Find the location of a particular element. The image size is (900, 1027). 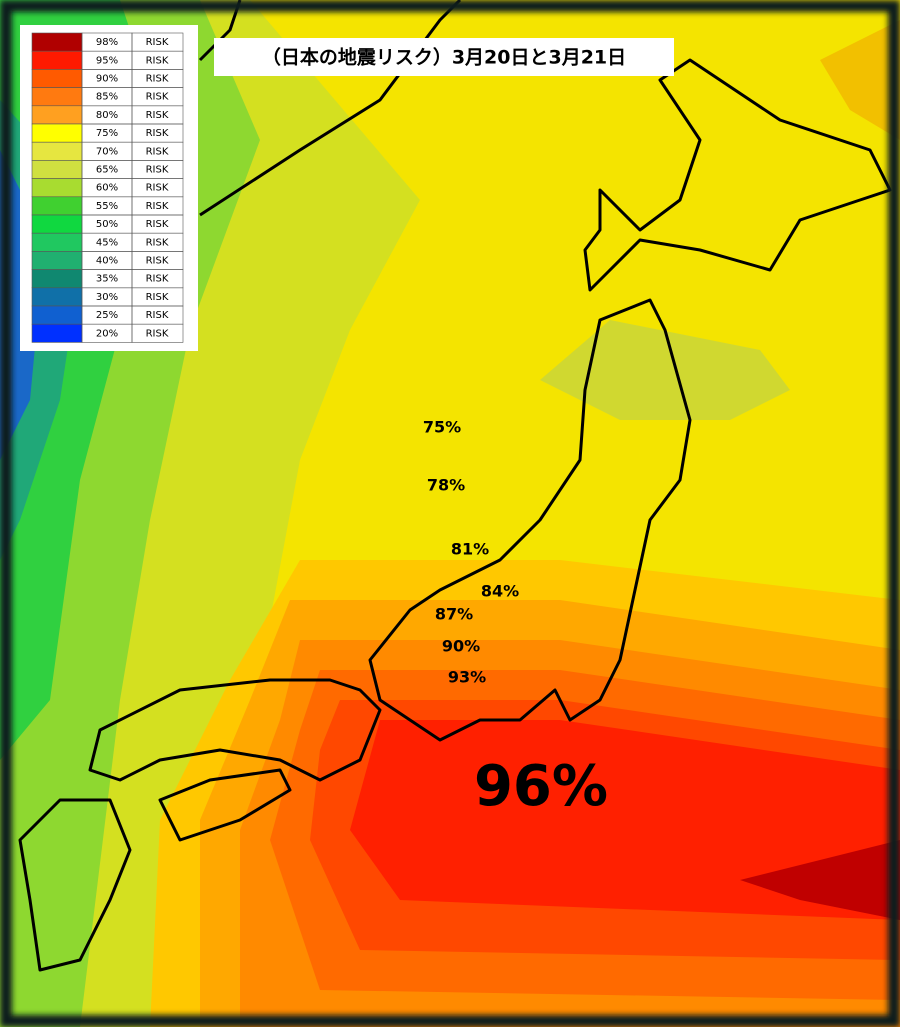

legend-percent: 45% is located at coordinates (107, 242).